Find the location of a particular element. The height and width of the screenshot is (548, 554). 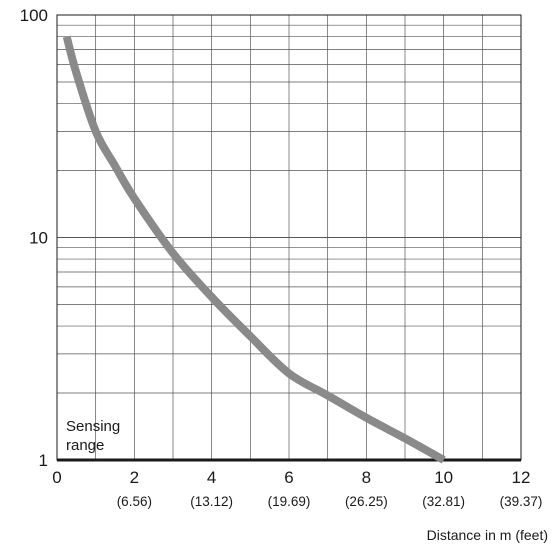

x-tick-label: 10 is located at coordinates (443, 477).